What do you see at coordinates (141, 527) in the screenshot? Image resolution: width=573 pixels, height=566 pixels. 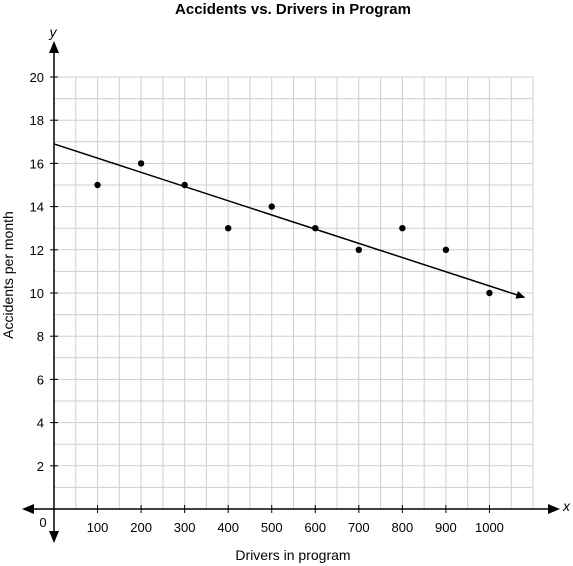 I see `x-tick-label: 200` at bounding box center [141, 527].